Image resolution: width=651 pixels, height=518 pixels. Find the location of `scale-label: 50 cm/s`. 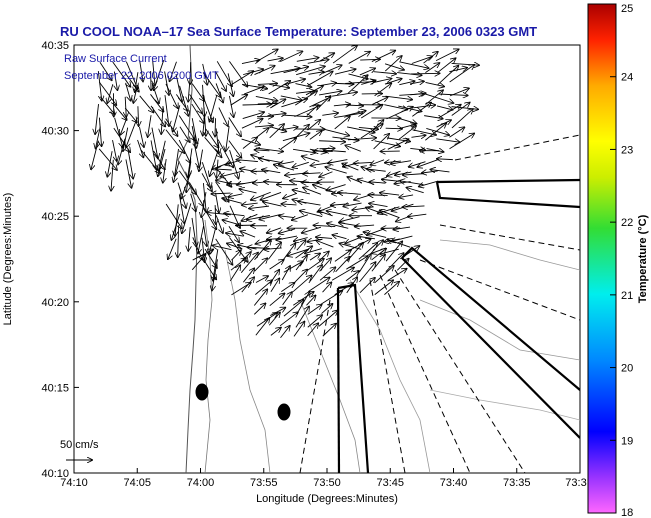

scale-label: 50 cm/s is located at coordinates (79, 445).